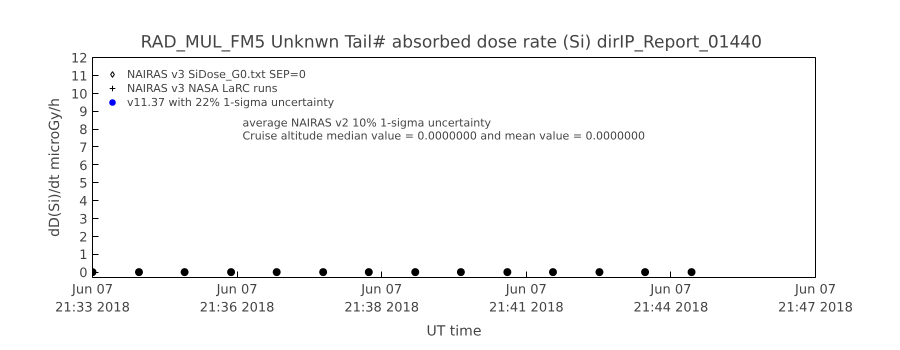 This screenshot has width=900, height=350. Describe the element at coordinates (79, 59) in the screenshot. I see `y-tick-label: 12` at that location.